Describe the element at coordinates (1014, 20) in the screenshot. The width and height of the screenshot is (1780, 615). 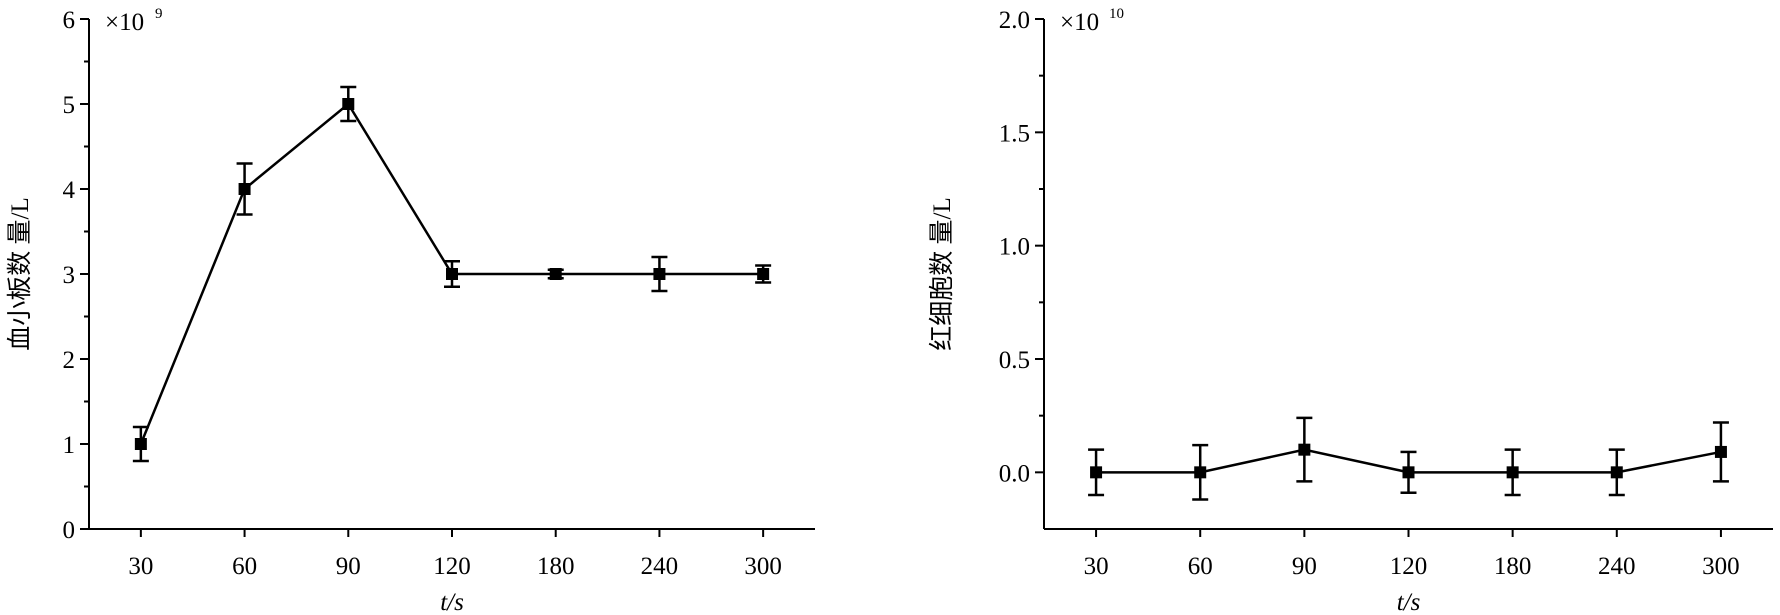
I see `y-tick-label: 2.0` at that location.